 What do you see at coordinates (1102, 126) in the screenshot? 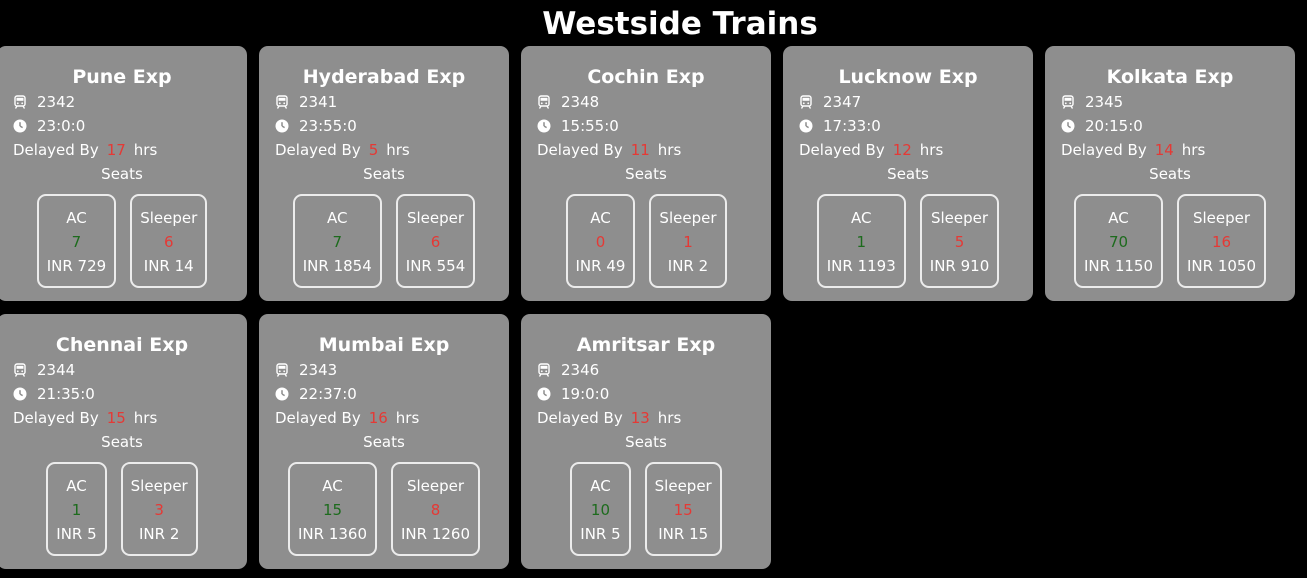
I see `departure-time-row: 20:15:0` at bounding box center [1102, 126].